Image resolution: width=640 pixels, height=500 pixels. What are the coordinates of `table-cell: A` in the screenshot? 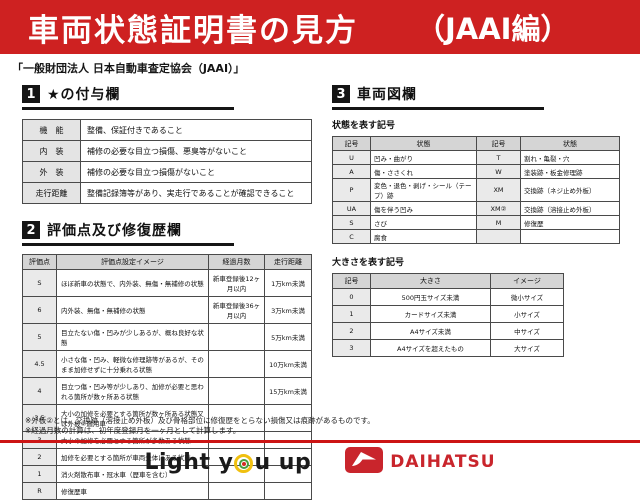 It's located at (351, 171).